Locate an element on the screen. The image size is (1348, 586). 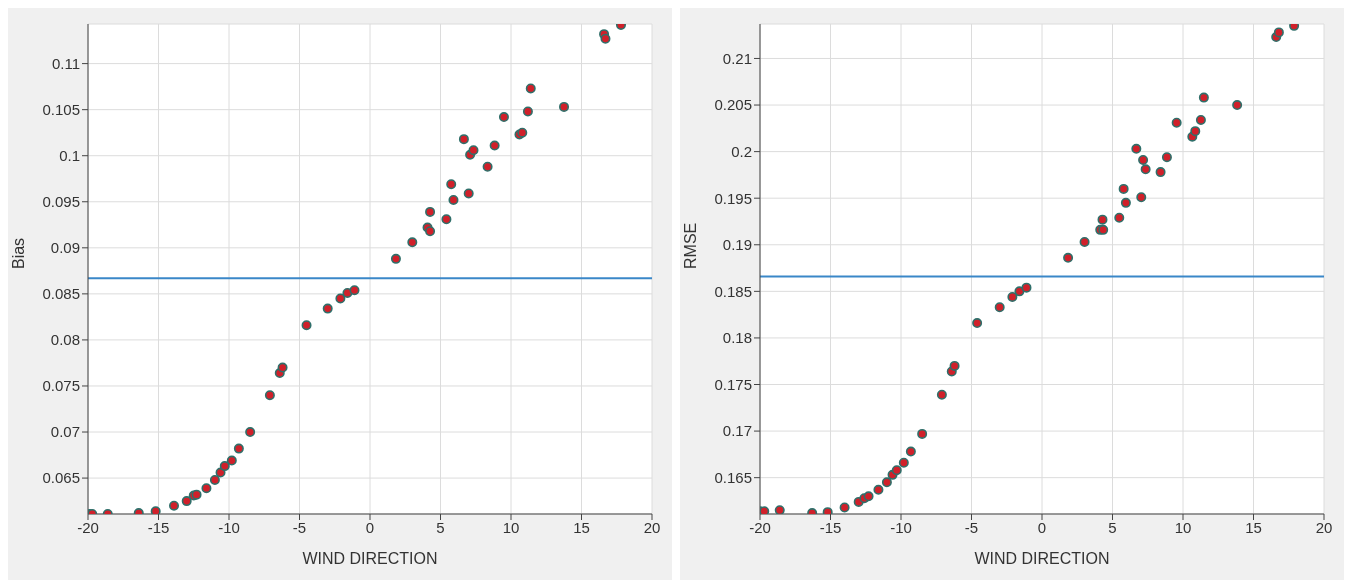
y-tick-label: 0.105 is located at coordinates (61, 109).